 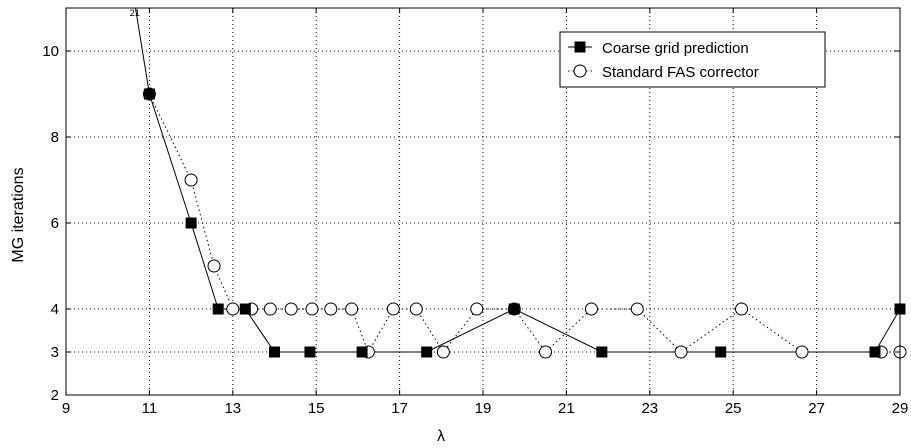 What do you see at coordinates (150, 408) in the screenshot?
I see `x-tick-label: 11` at bounding box center [150, 408].